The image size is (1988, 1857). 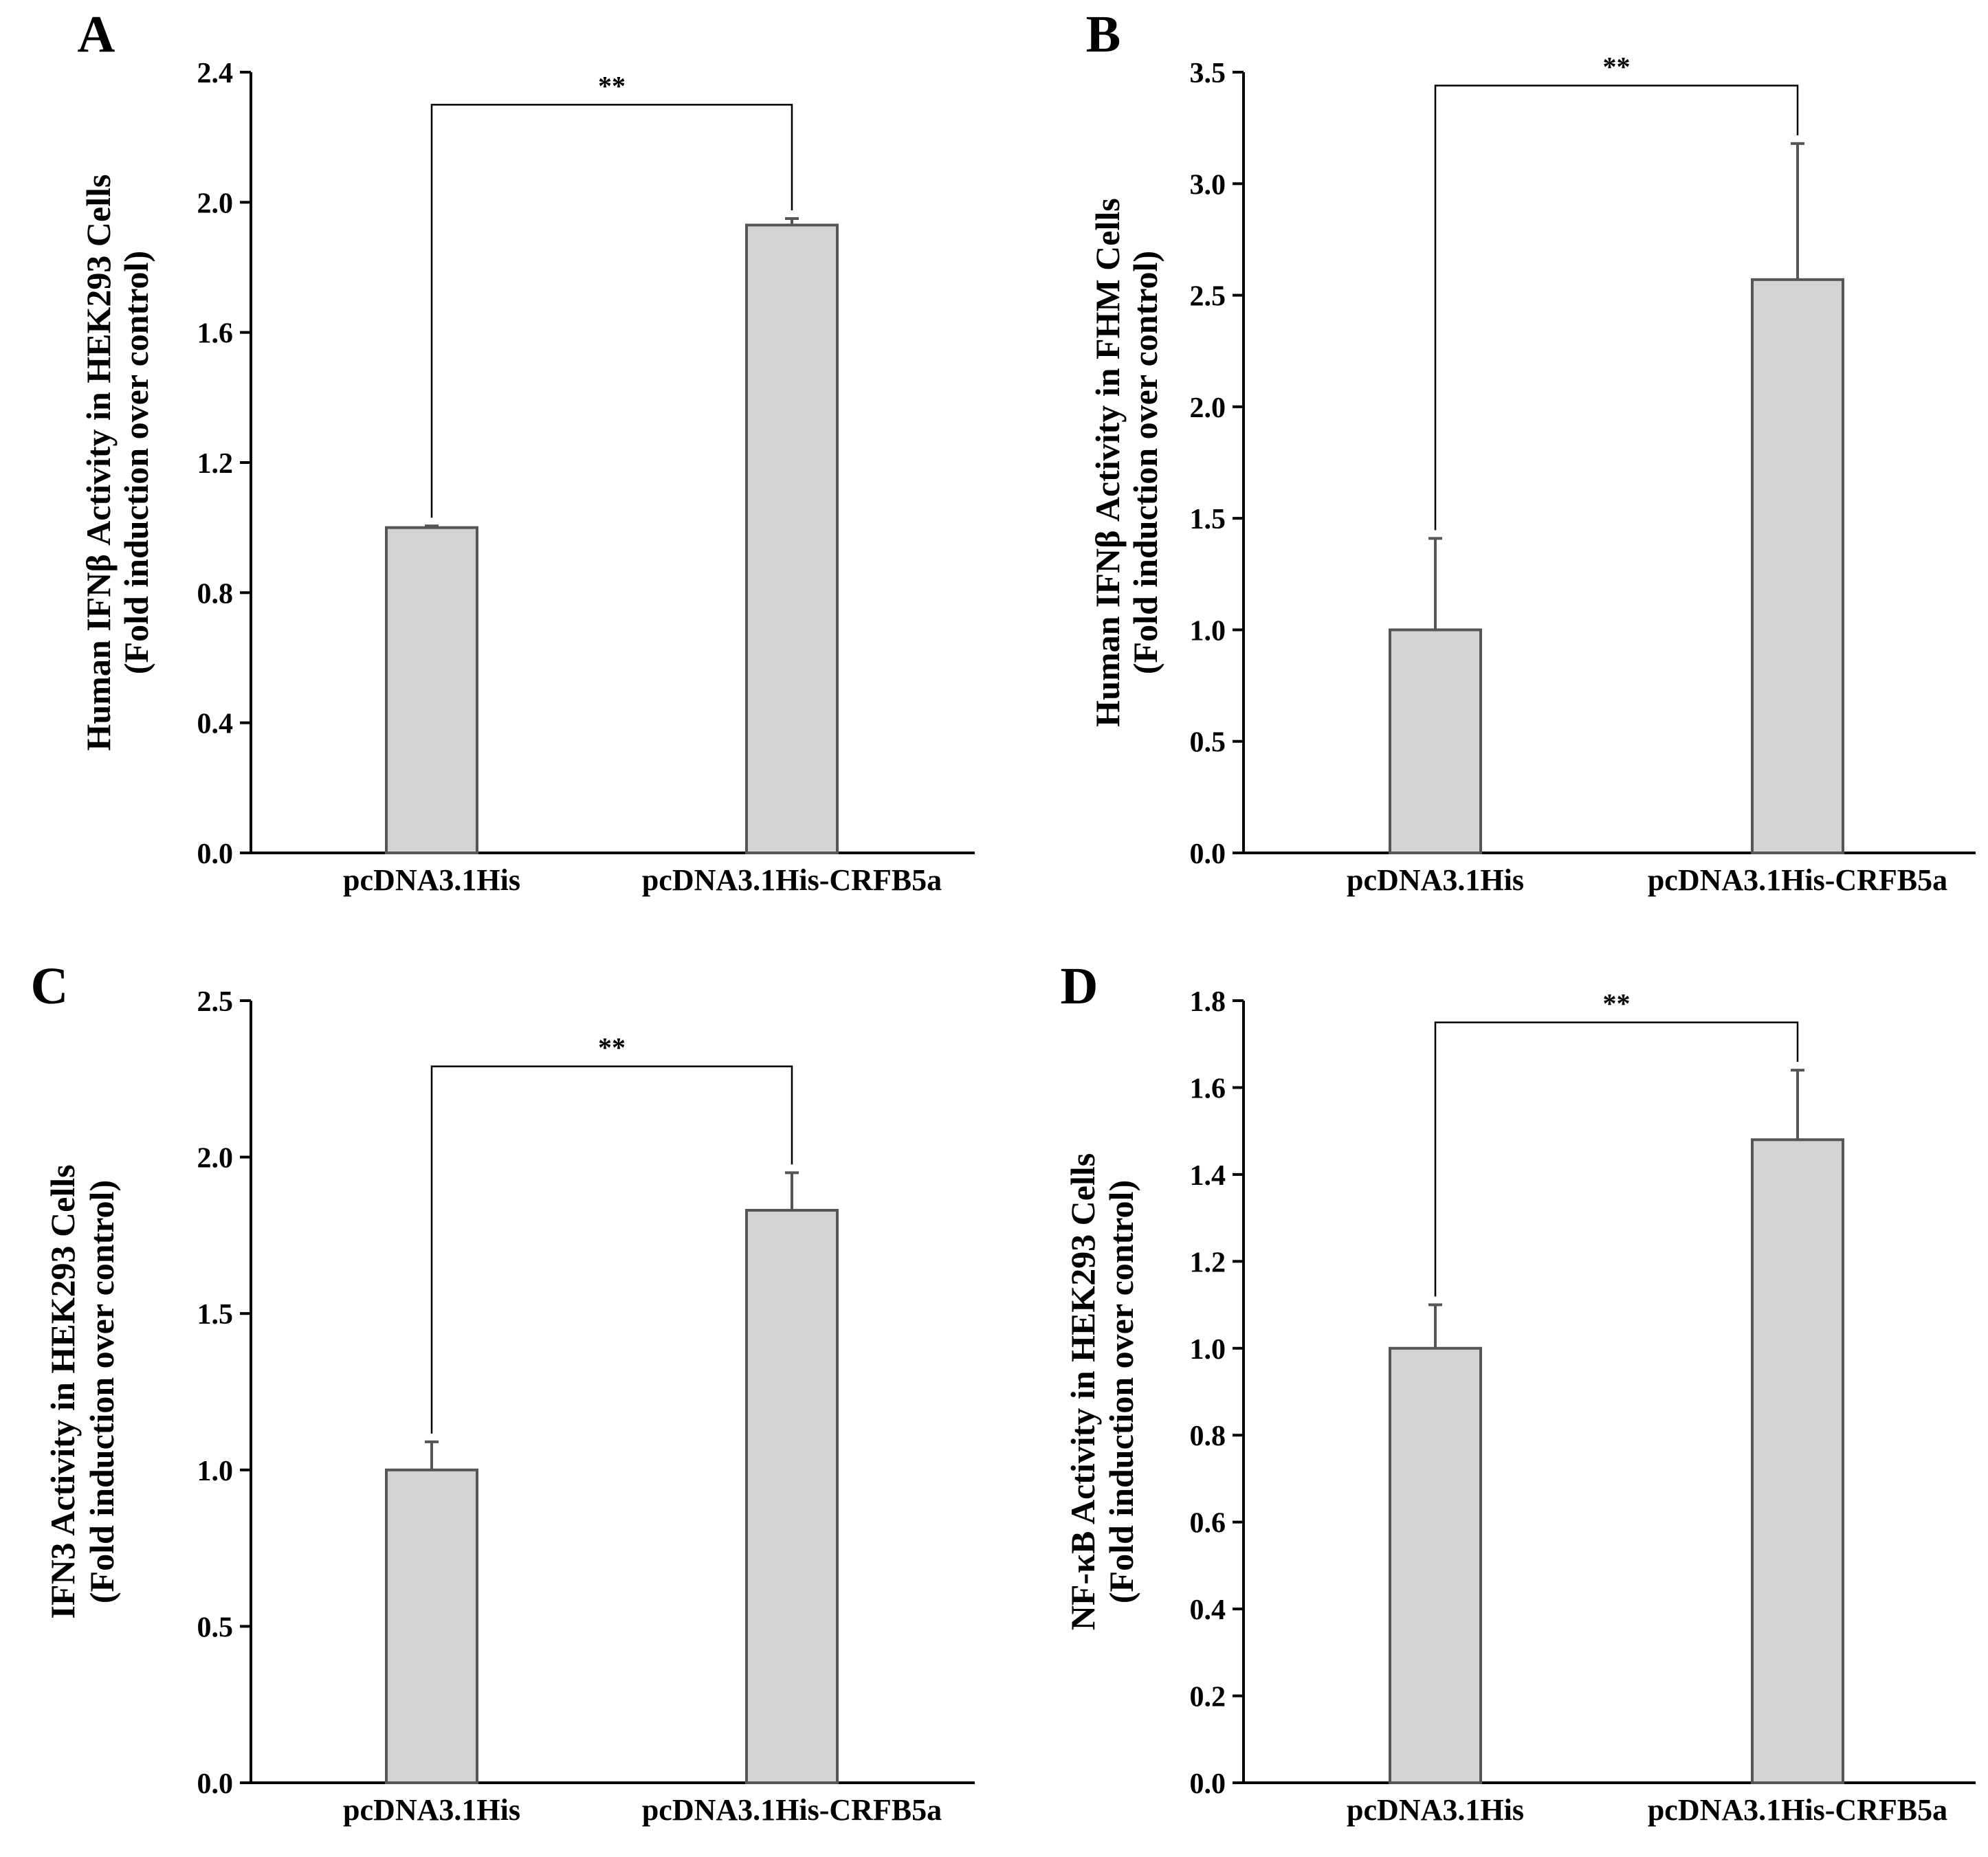 What do you see at coordinates (1208, 1523) in the screenshot?
I see `y-tick-label: 0.6` at bounding box center [1208, 1523].